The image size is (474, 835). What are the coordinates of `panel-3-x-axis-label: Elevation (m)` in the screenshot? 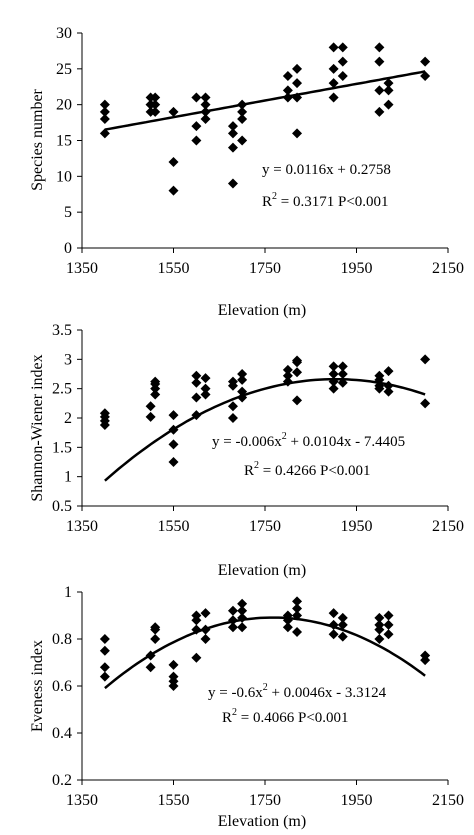 It's located at (262, 821).